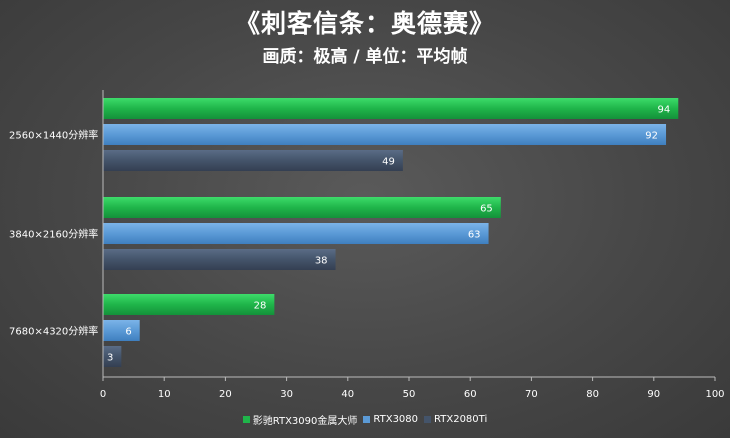  What do you see at coordinates (321, 261) in the screenshot?
I see `bar-value-label: 38` at bounding box center [321, 261].